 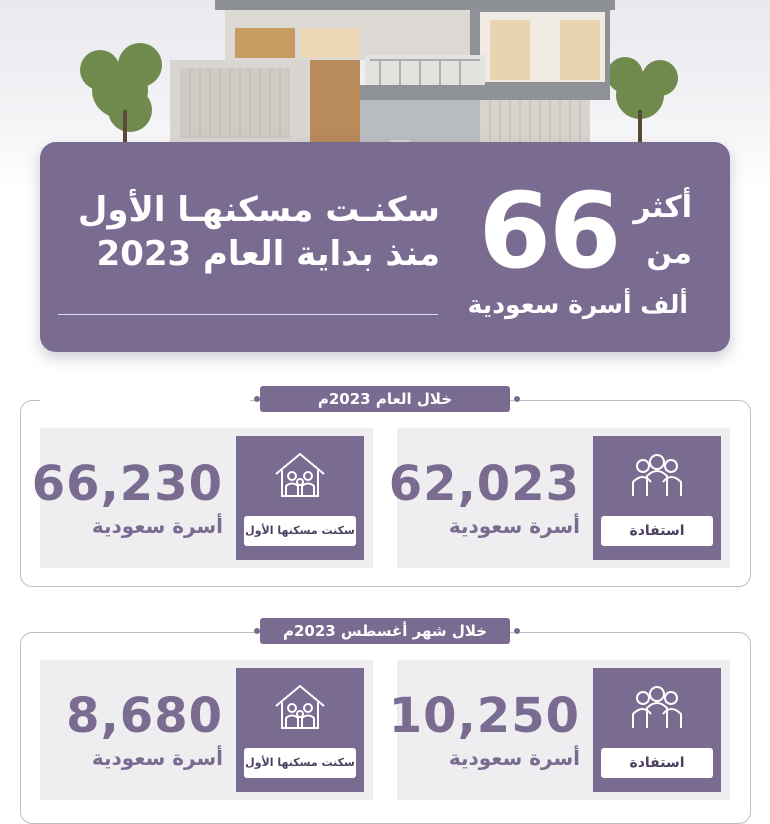 What do you see at coordinates (550, 231) in the screenshot?
I see `banner-big-number: 66` at bounding box center [550, 231].